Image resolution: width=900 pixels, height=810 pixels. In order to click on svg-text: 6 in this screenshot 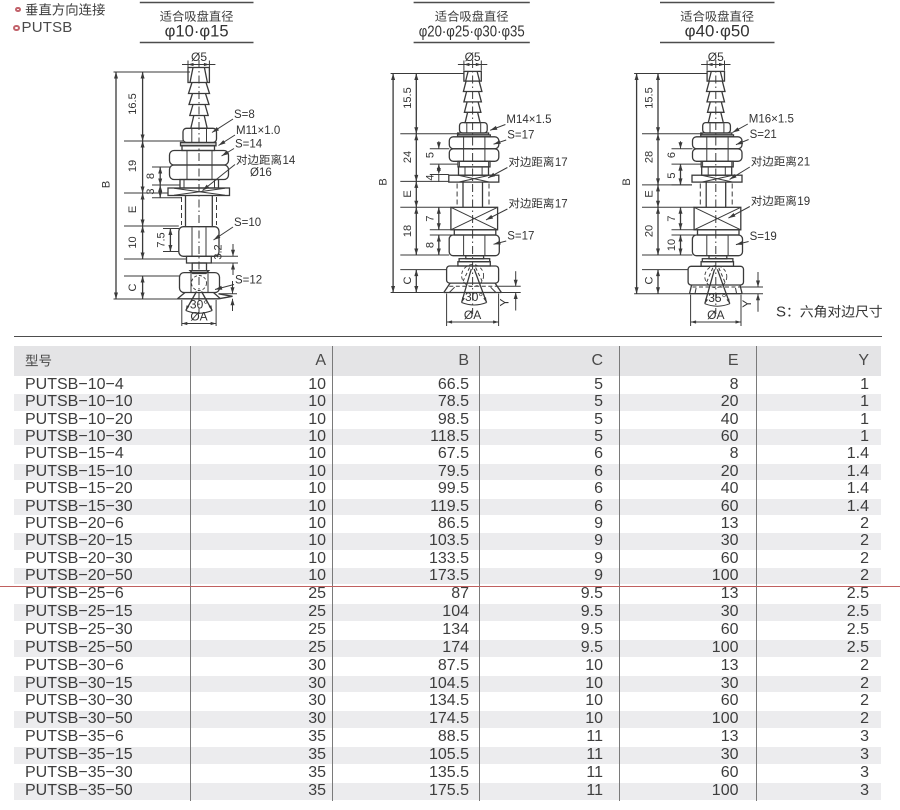, I will do `click(672, 155)`.